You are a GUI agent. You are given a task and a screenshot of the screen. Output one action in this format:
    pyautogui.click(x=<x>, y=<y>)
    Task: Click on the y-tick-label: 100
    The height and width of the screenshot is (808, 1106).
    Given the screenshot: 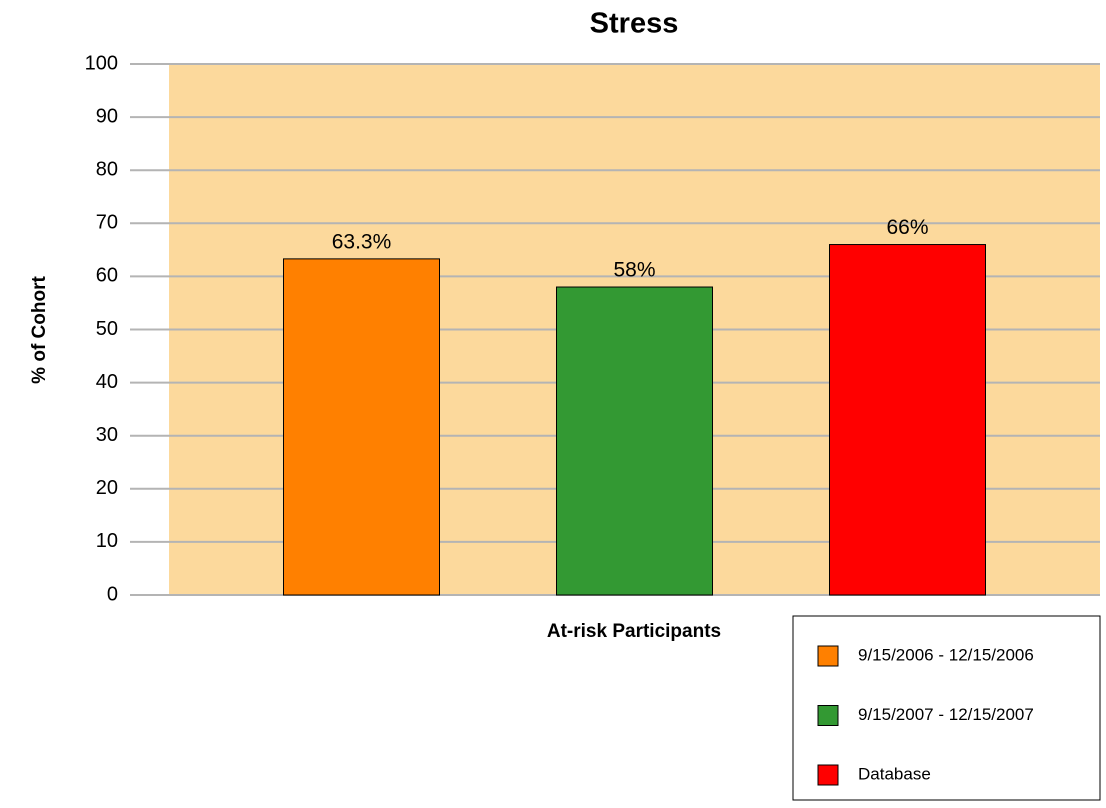 What is the action you would take?
    pyautogui.click(x=101, y=63)
    